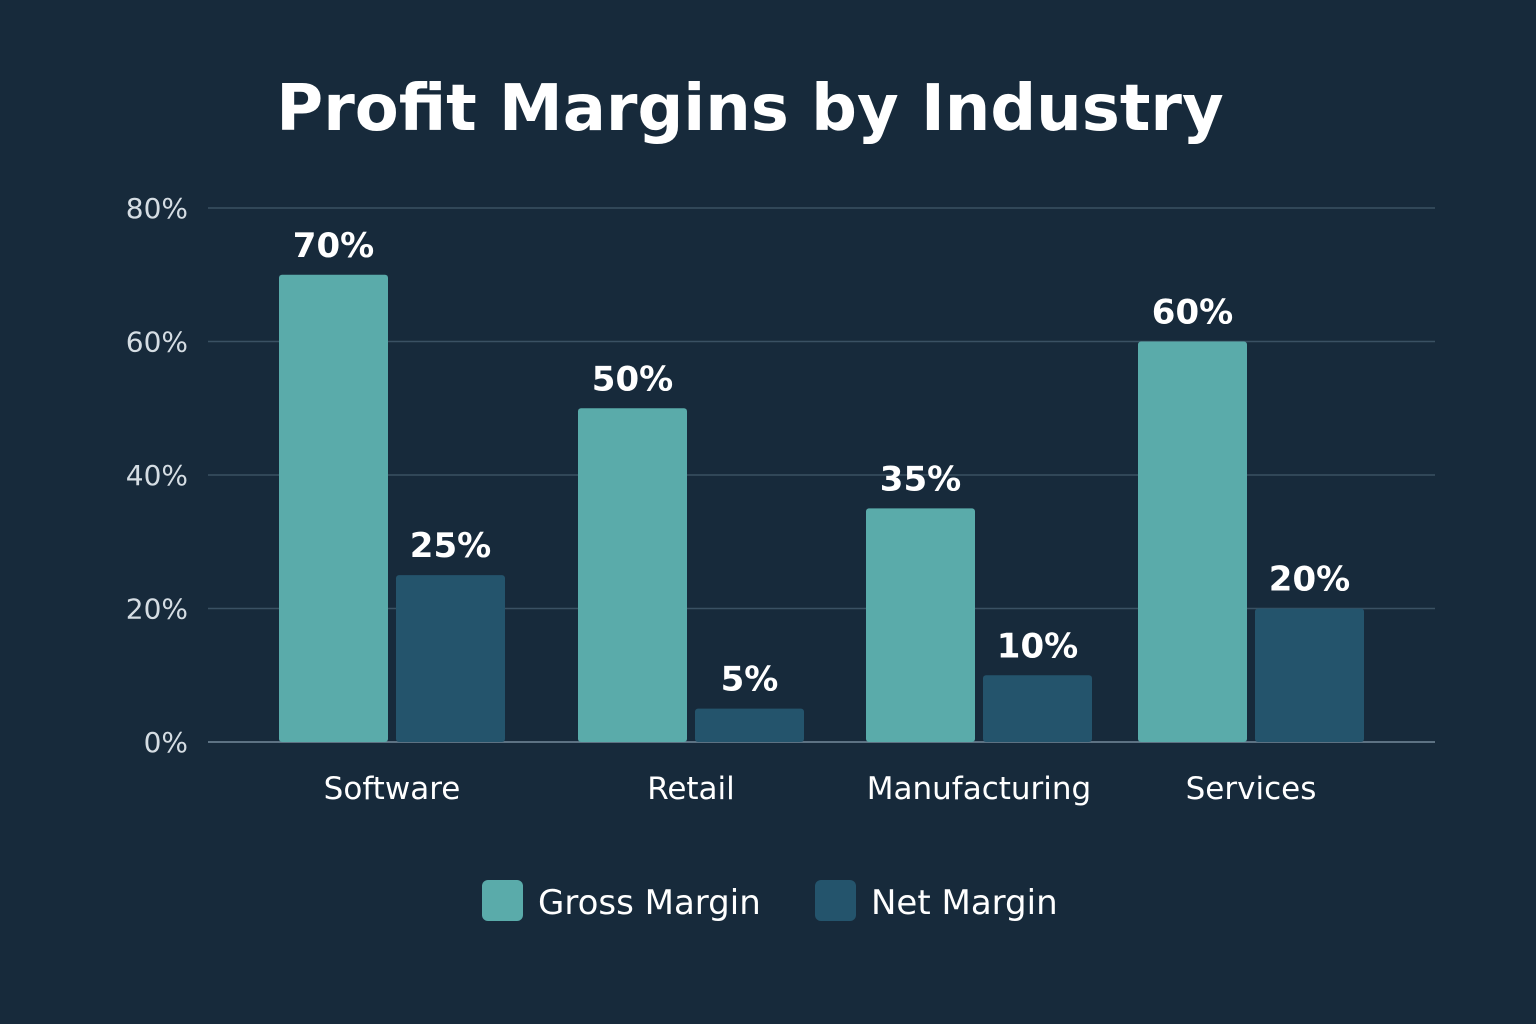 This screenshot has height=1024, width=1536. I want to click on data-label: 5%, so click(750, 680).